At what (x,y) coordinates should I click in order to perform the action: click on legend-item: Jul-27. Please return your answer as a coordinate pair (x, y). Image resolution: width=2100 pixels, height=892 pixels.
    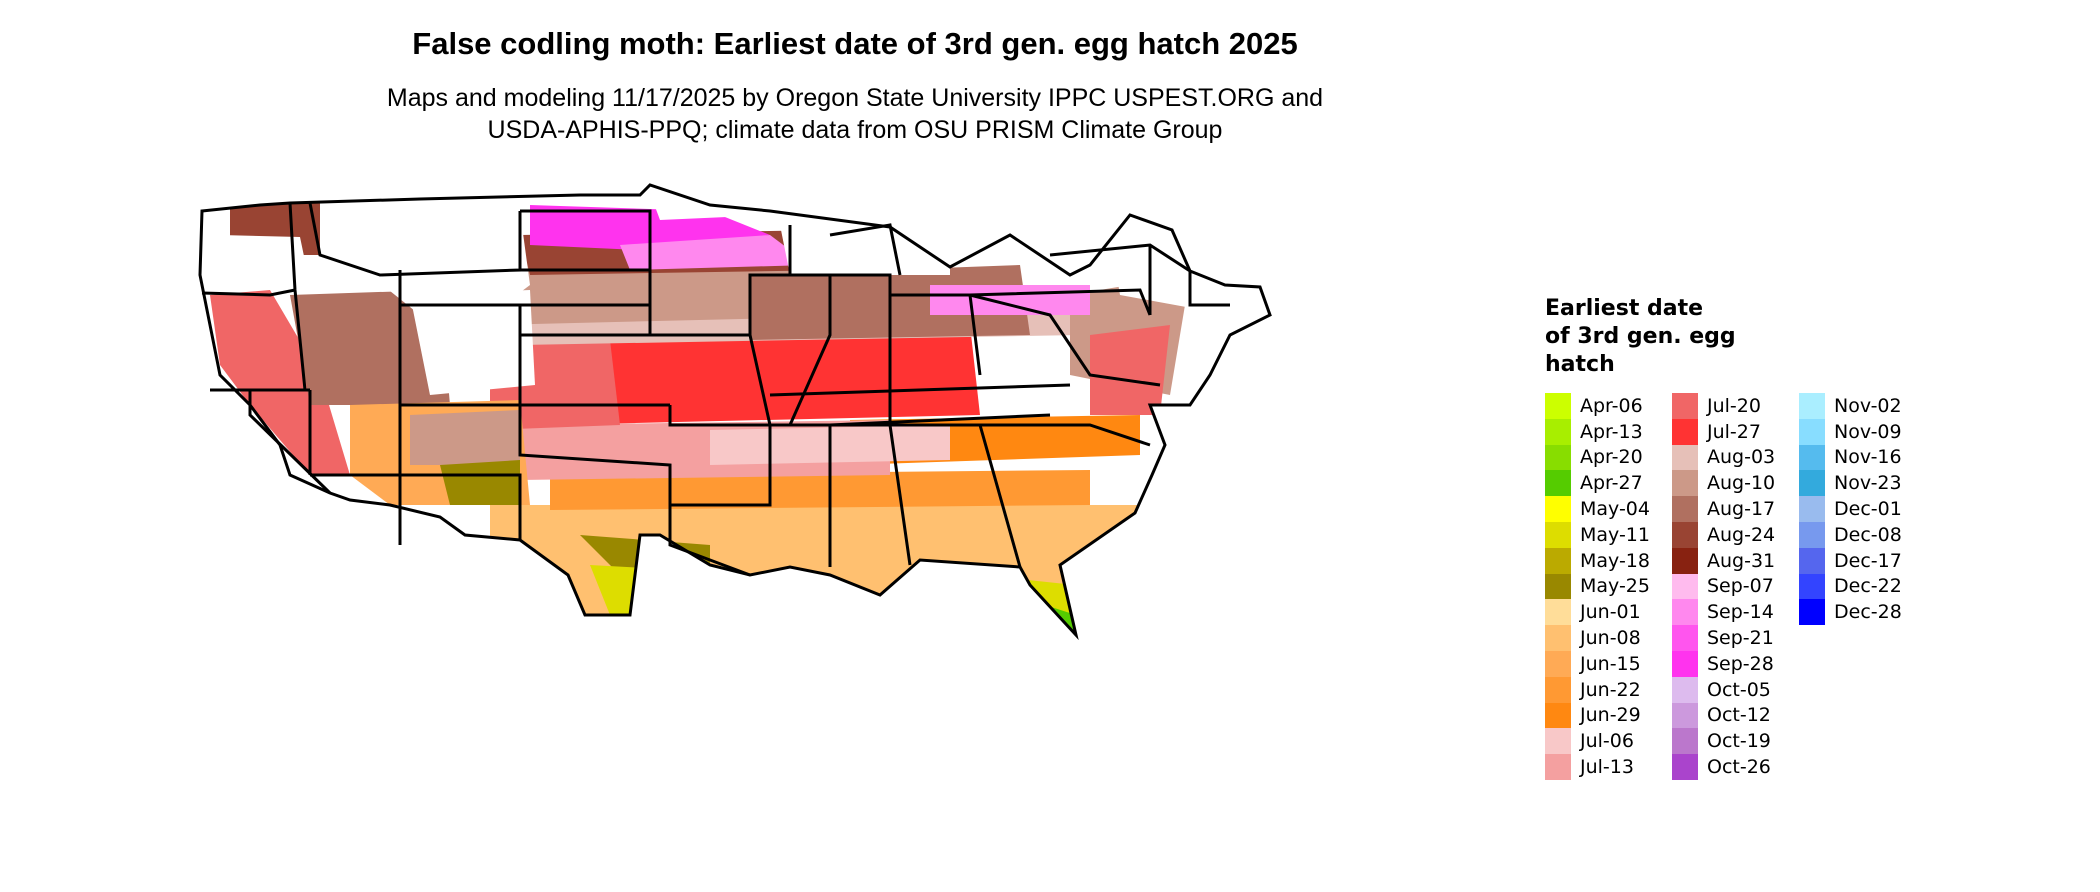
    Looking at the image, I should click on (1735, 431).